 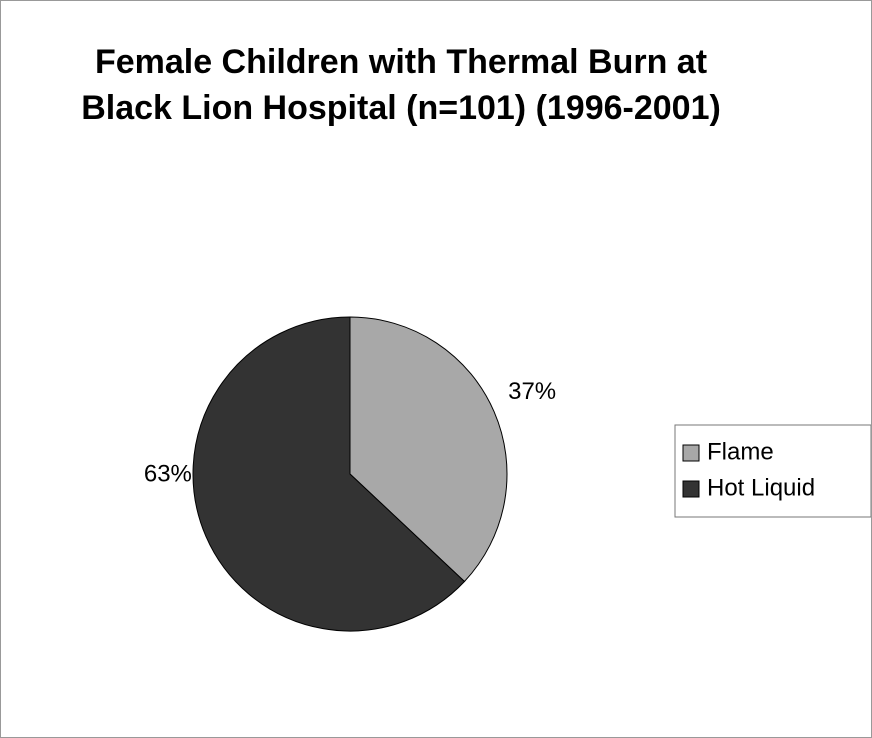 I want to click on data-label: 37%, so click(x=532, y=391).